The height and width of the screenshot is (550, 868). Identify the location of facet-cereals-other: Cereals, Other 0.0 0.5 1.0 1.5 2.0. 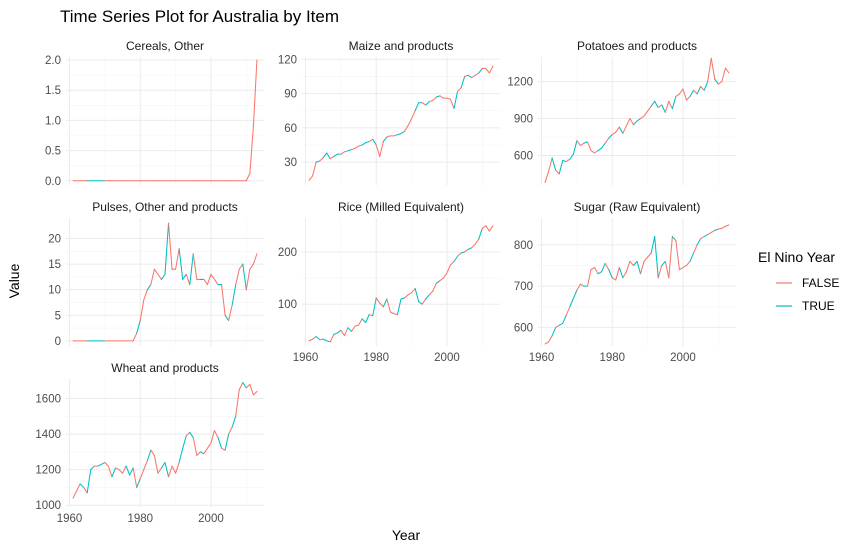
(154, 113).